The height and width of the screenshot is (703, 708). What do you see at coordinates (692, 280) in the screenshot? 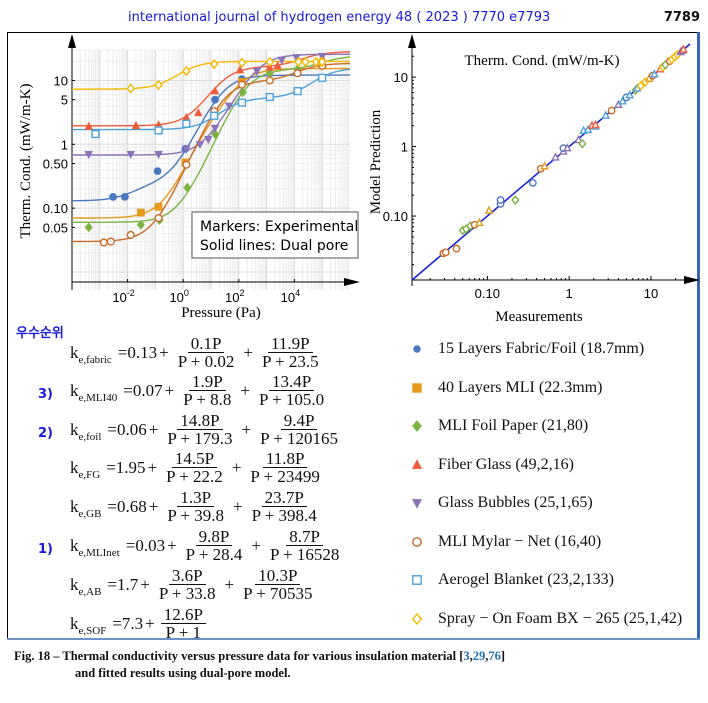
I see `x-axis-arrow` at bounding box center [692, 280].